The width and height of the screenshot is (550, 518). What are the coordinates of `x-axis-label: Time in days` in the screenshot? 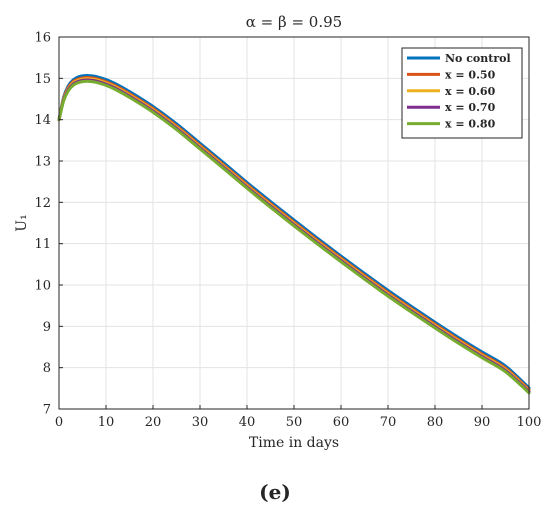 It's located at (294, 443).